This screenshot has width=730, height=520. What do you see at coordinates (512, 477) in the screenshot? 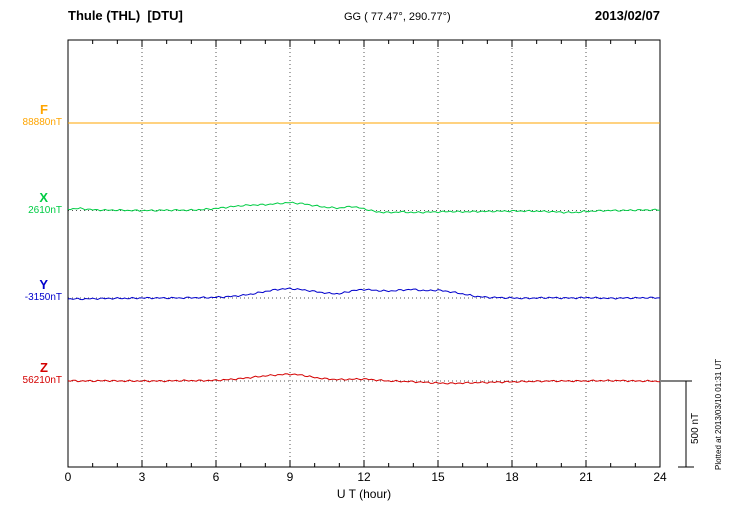
I see `x-tick-label: 18` at bounding box center [512, 477].